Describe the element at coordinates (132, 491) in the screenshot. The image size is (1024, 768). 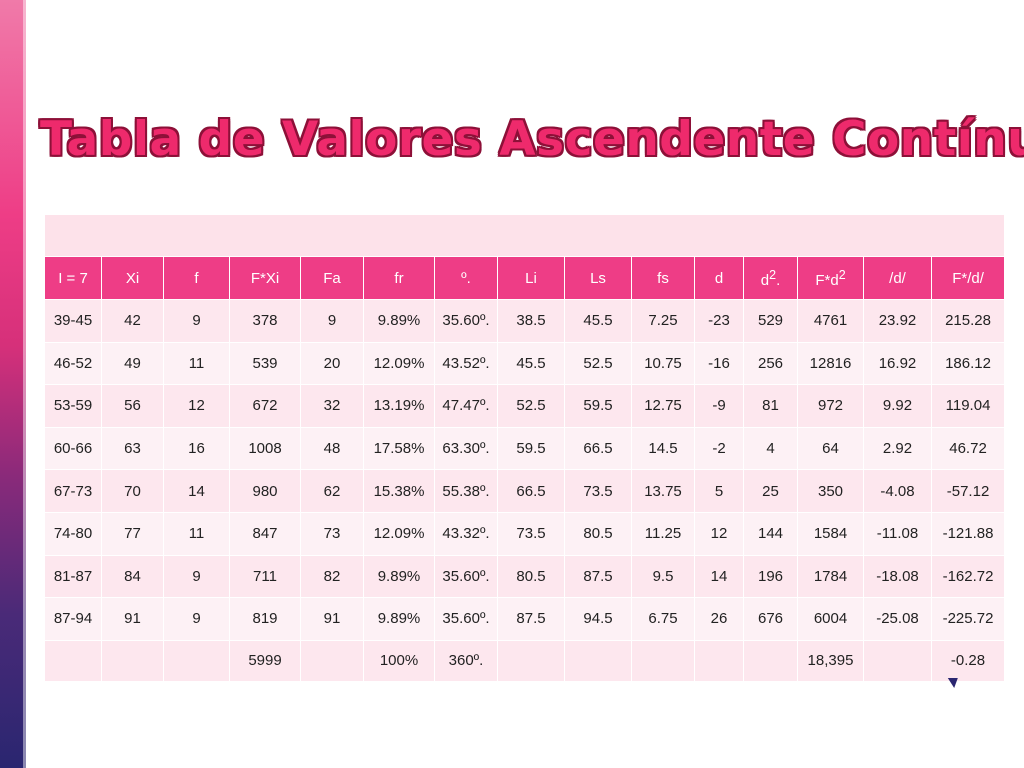
I see `table-cell: 70` at that location.